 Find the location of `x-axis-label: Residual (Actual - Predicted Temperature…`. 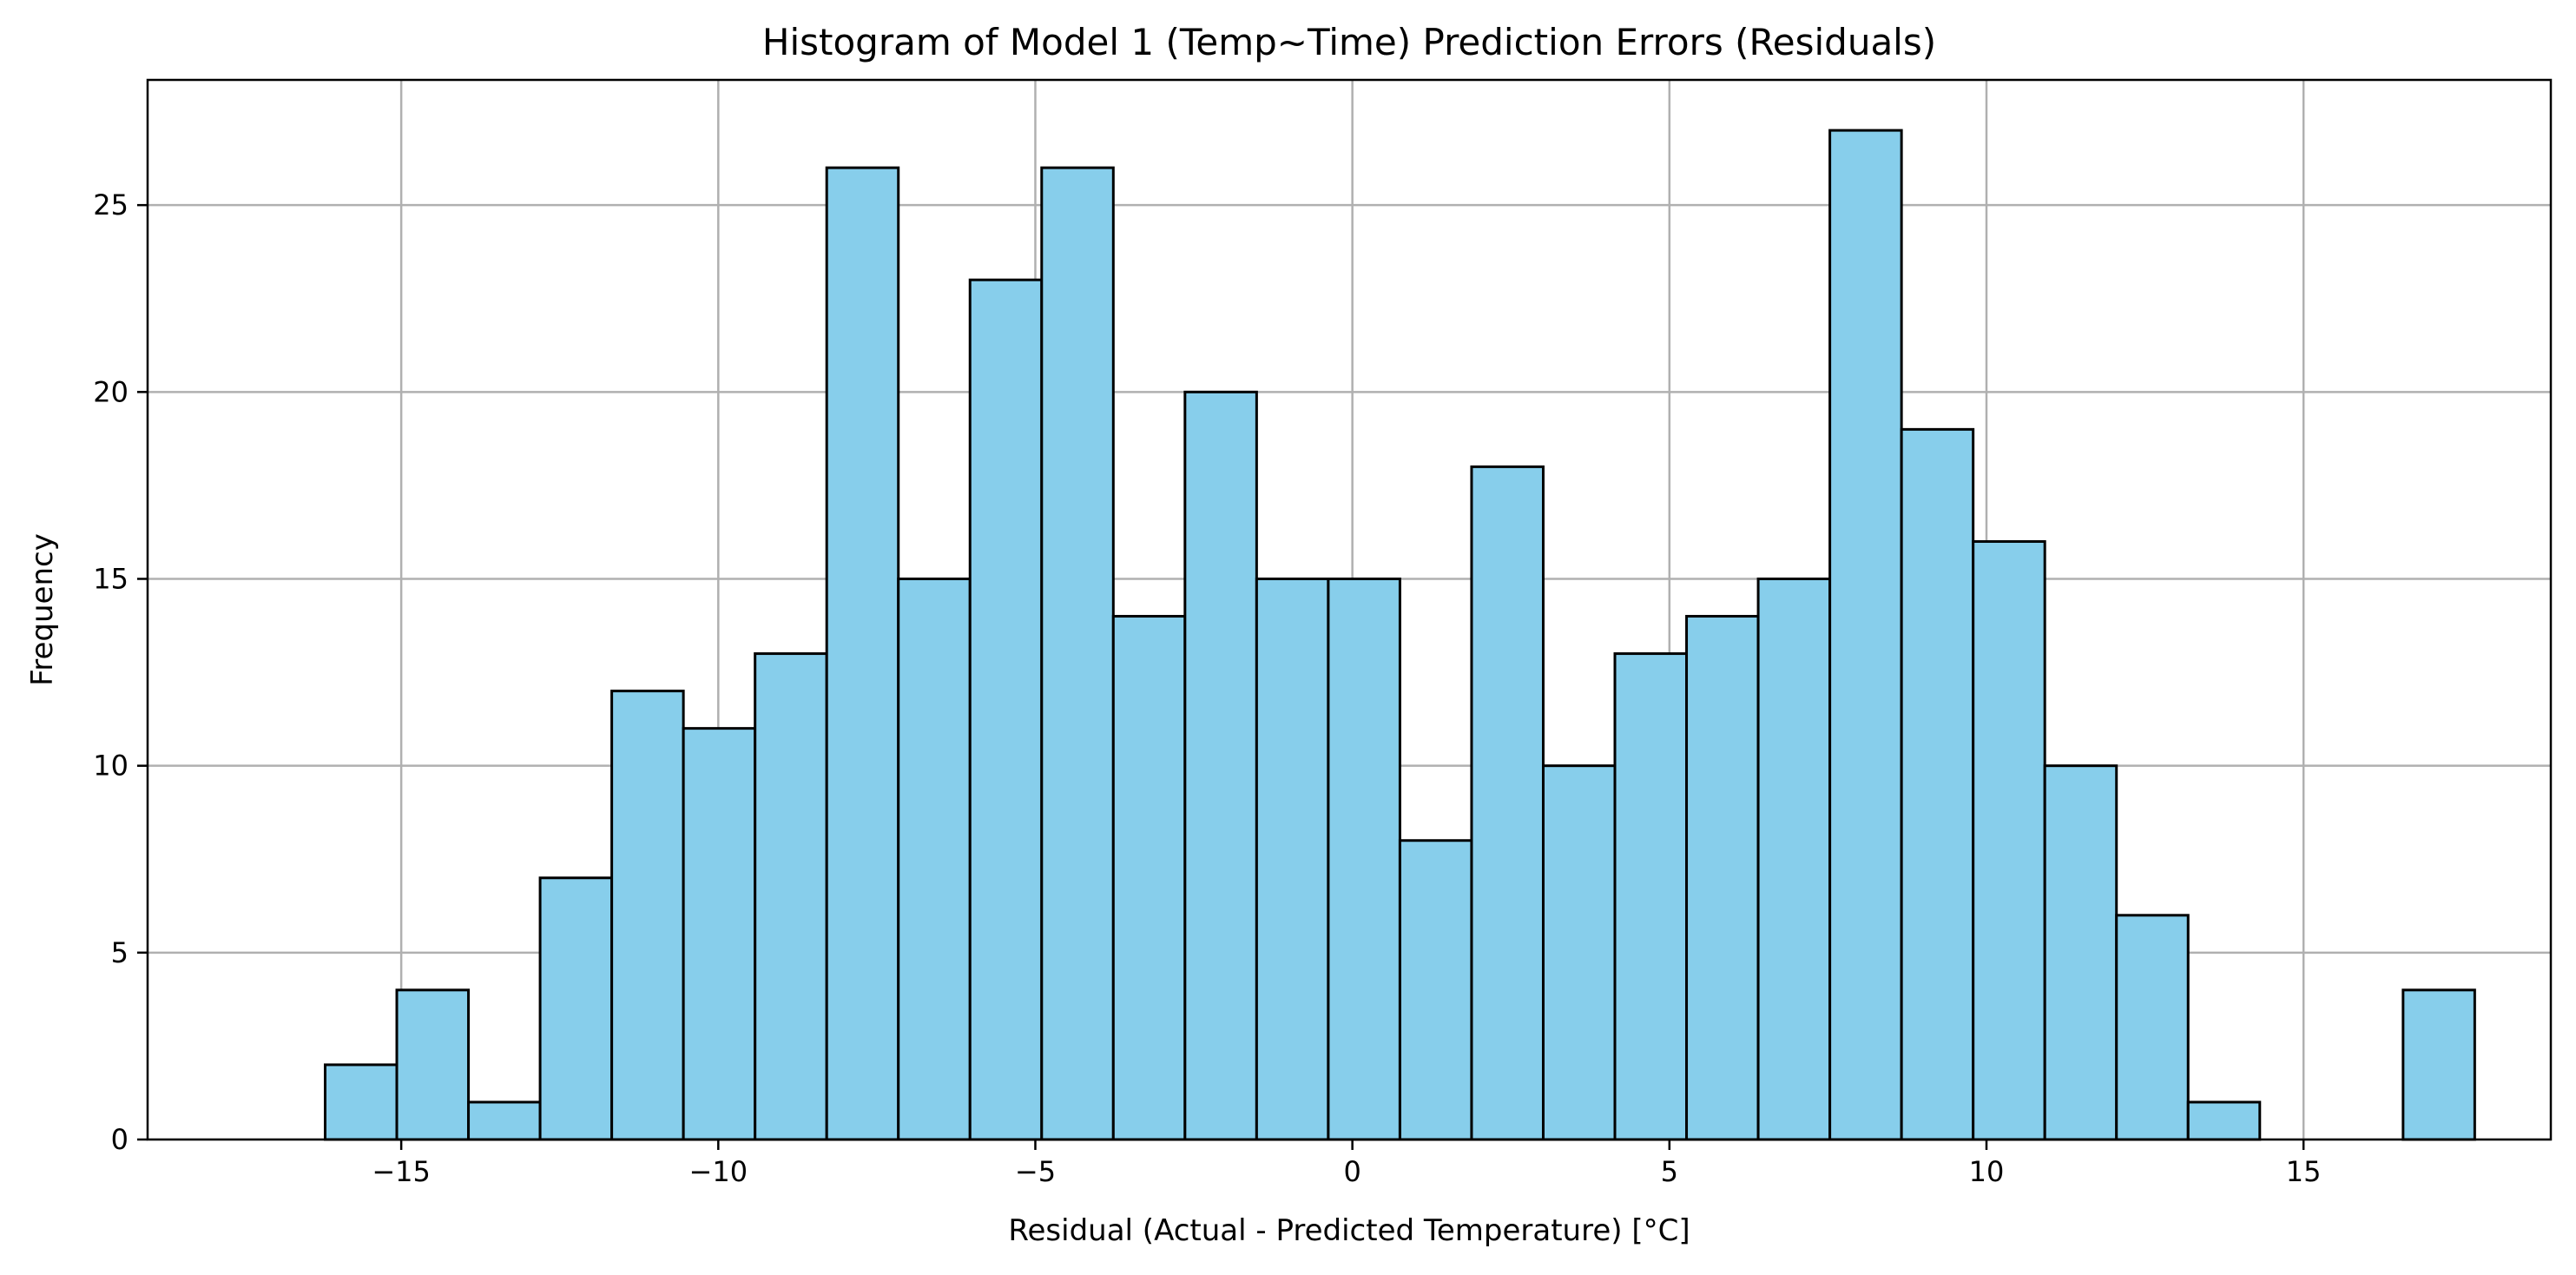

x-axis-label: Residual (Actual - Predicted Temperature… is located at coordinates (1349, 1230).